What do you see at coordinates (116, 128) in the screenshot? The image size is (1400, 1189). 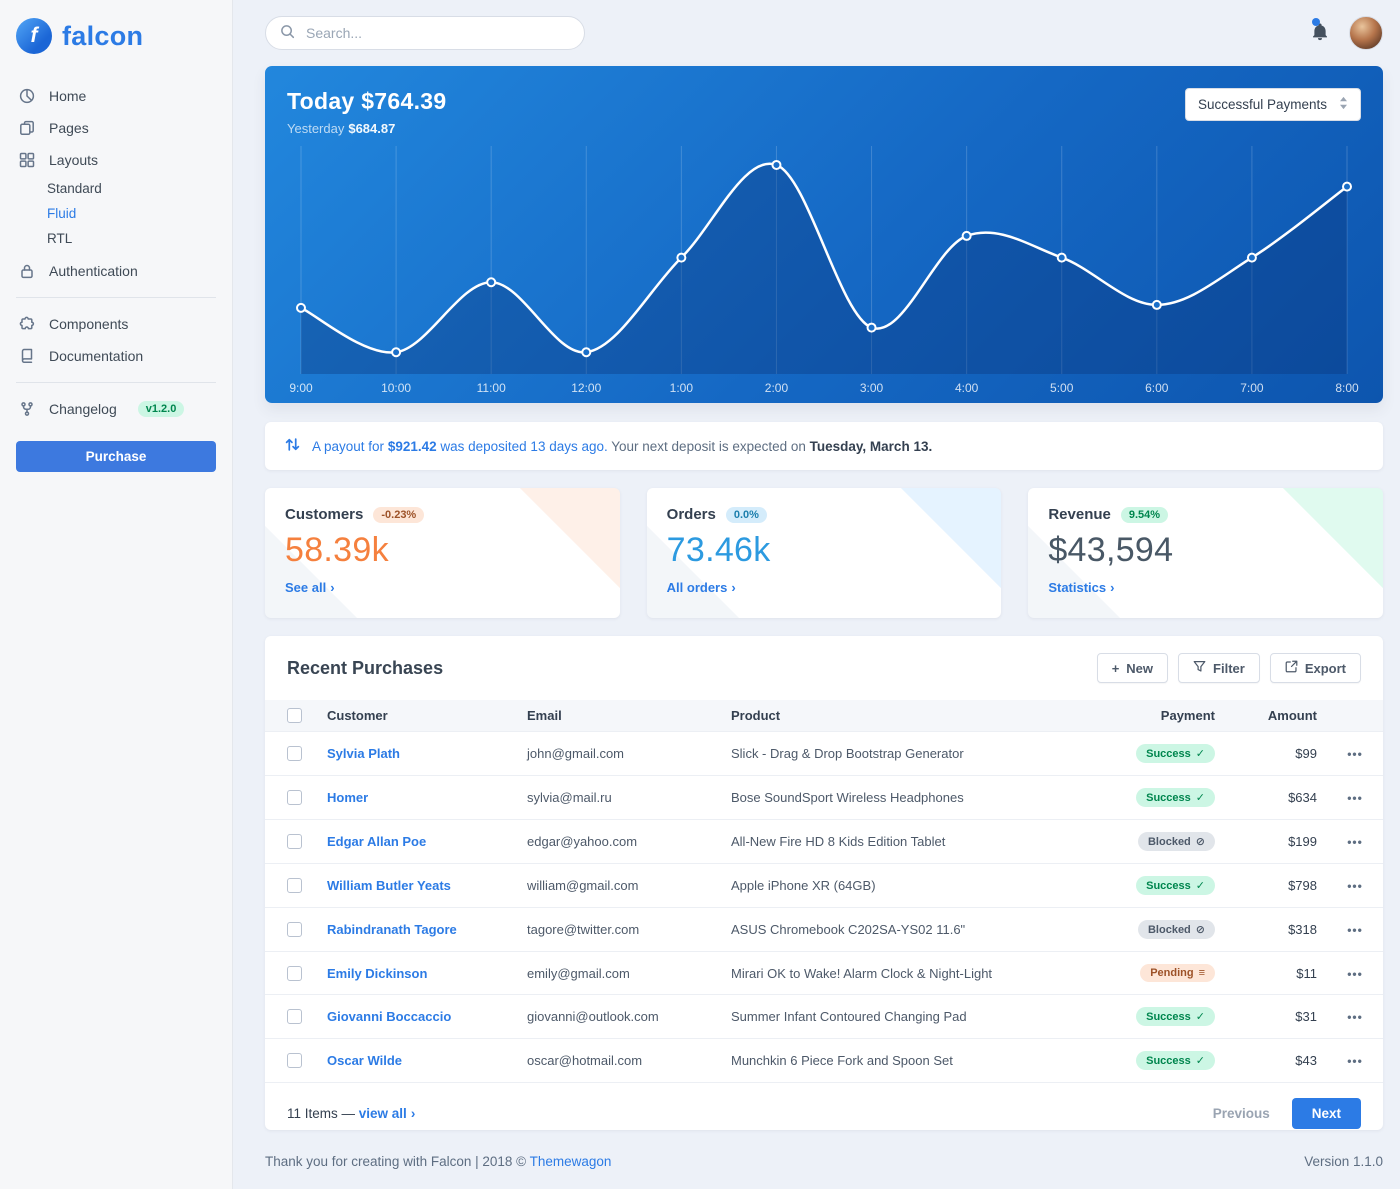 I see `sidebar-item-pages: Pages` at bounding box center [116, 128].